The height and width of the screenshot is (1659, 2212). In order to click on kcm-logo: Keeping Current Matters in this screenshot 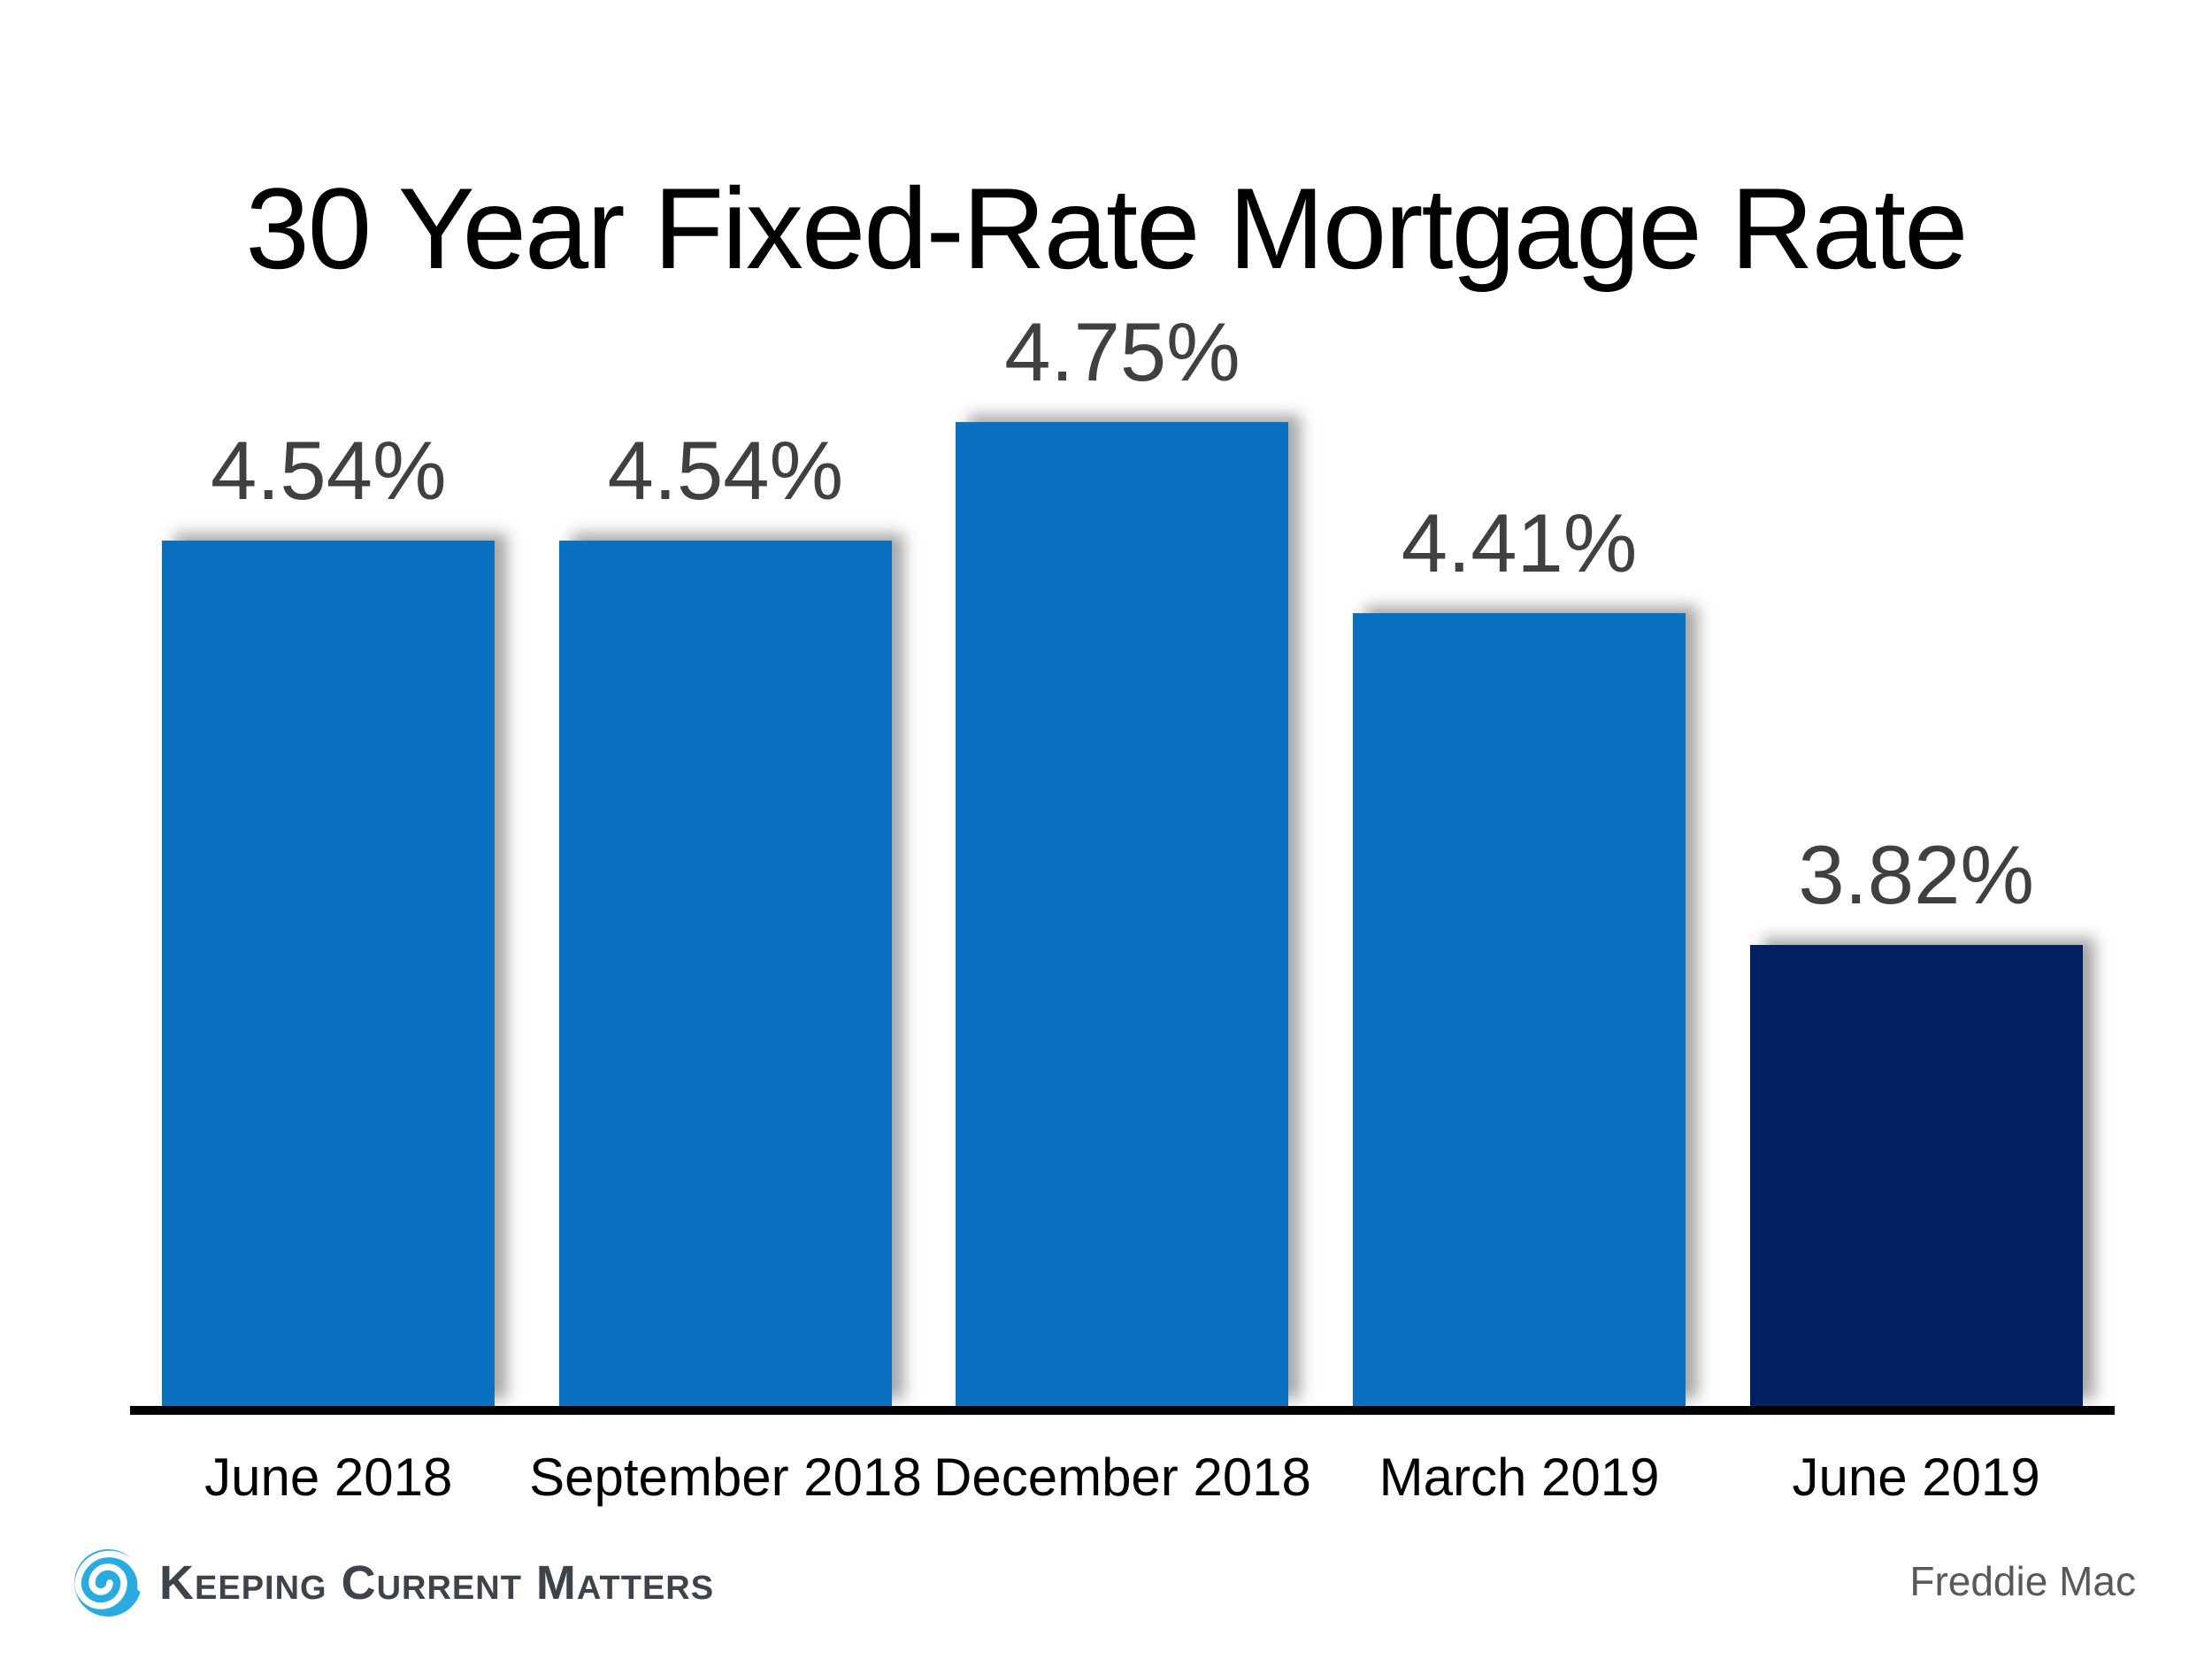, I will do `click(394, 1583)`.